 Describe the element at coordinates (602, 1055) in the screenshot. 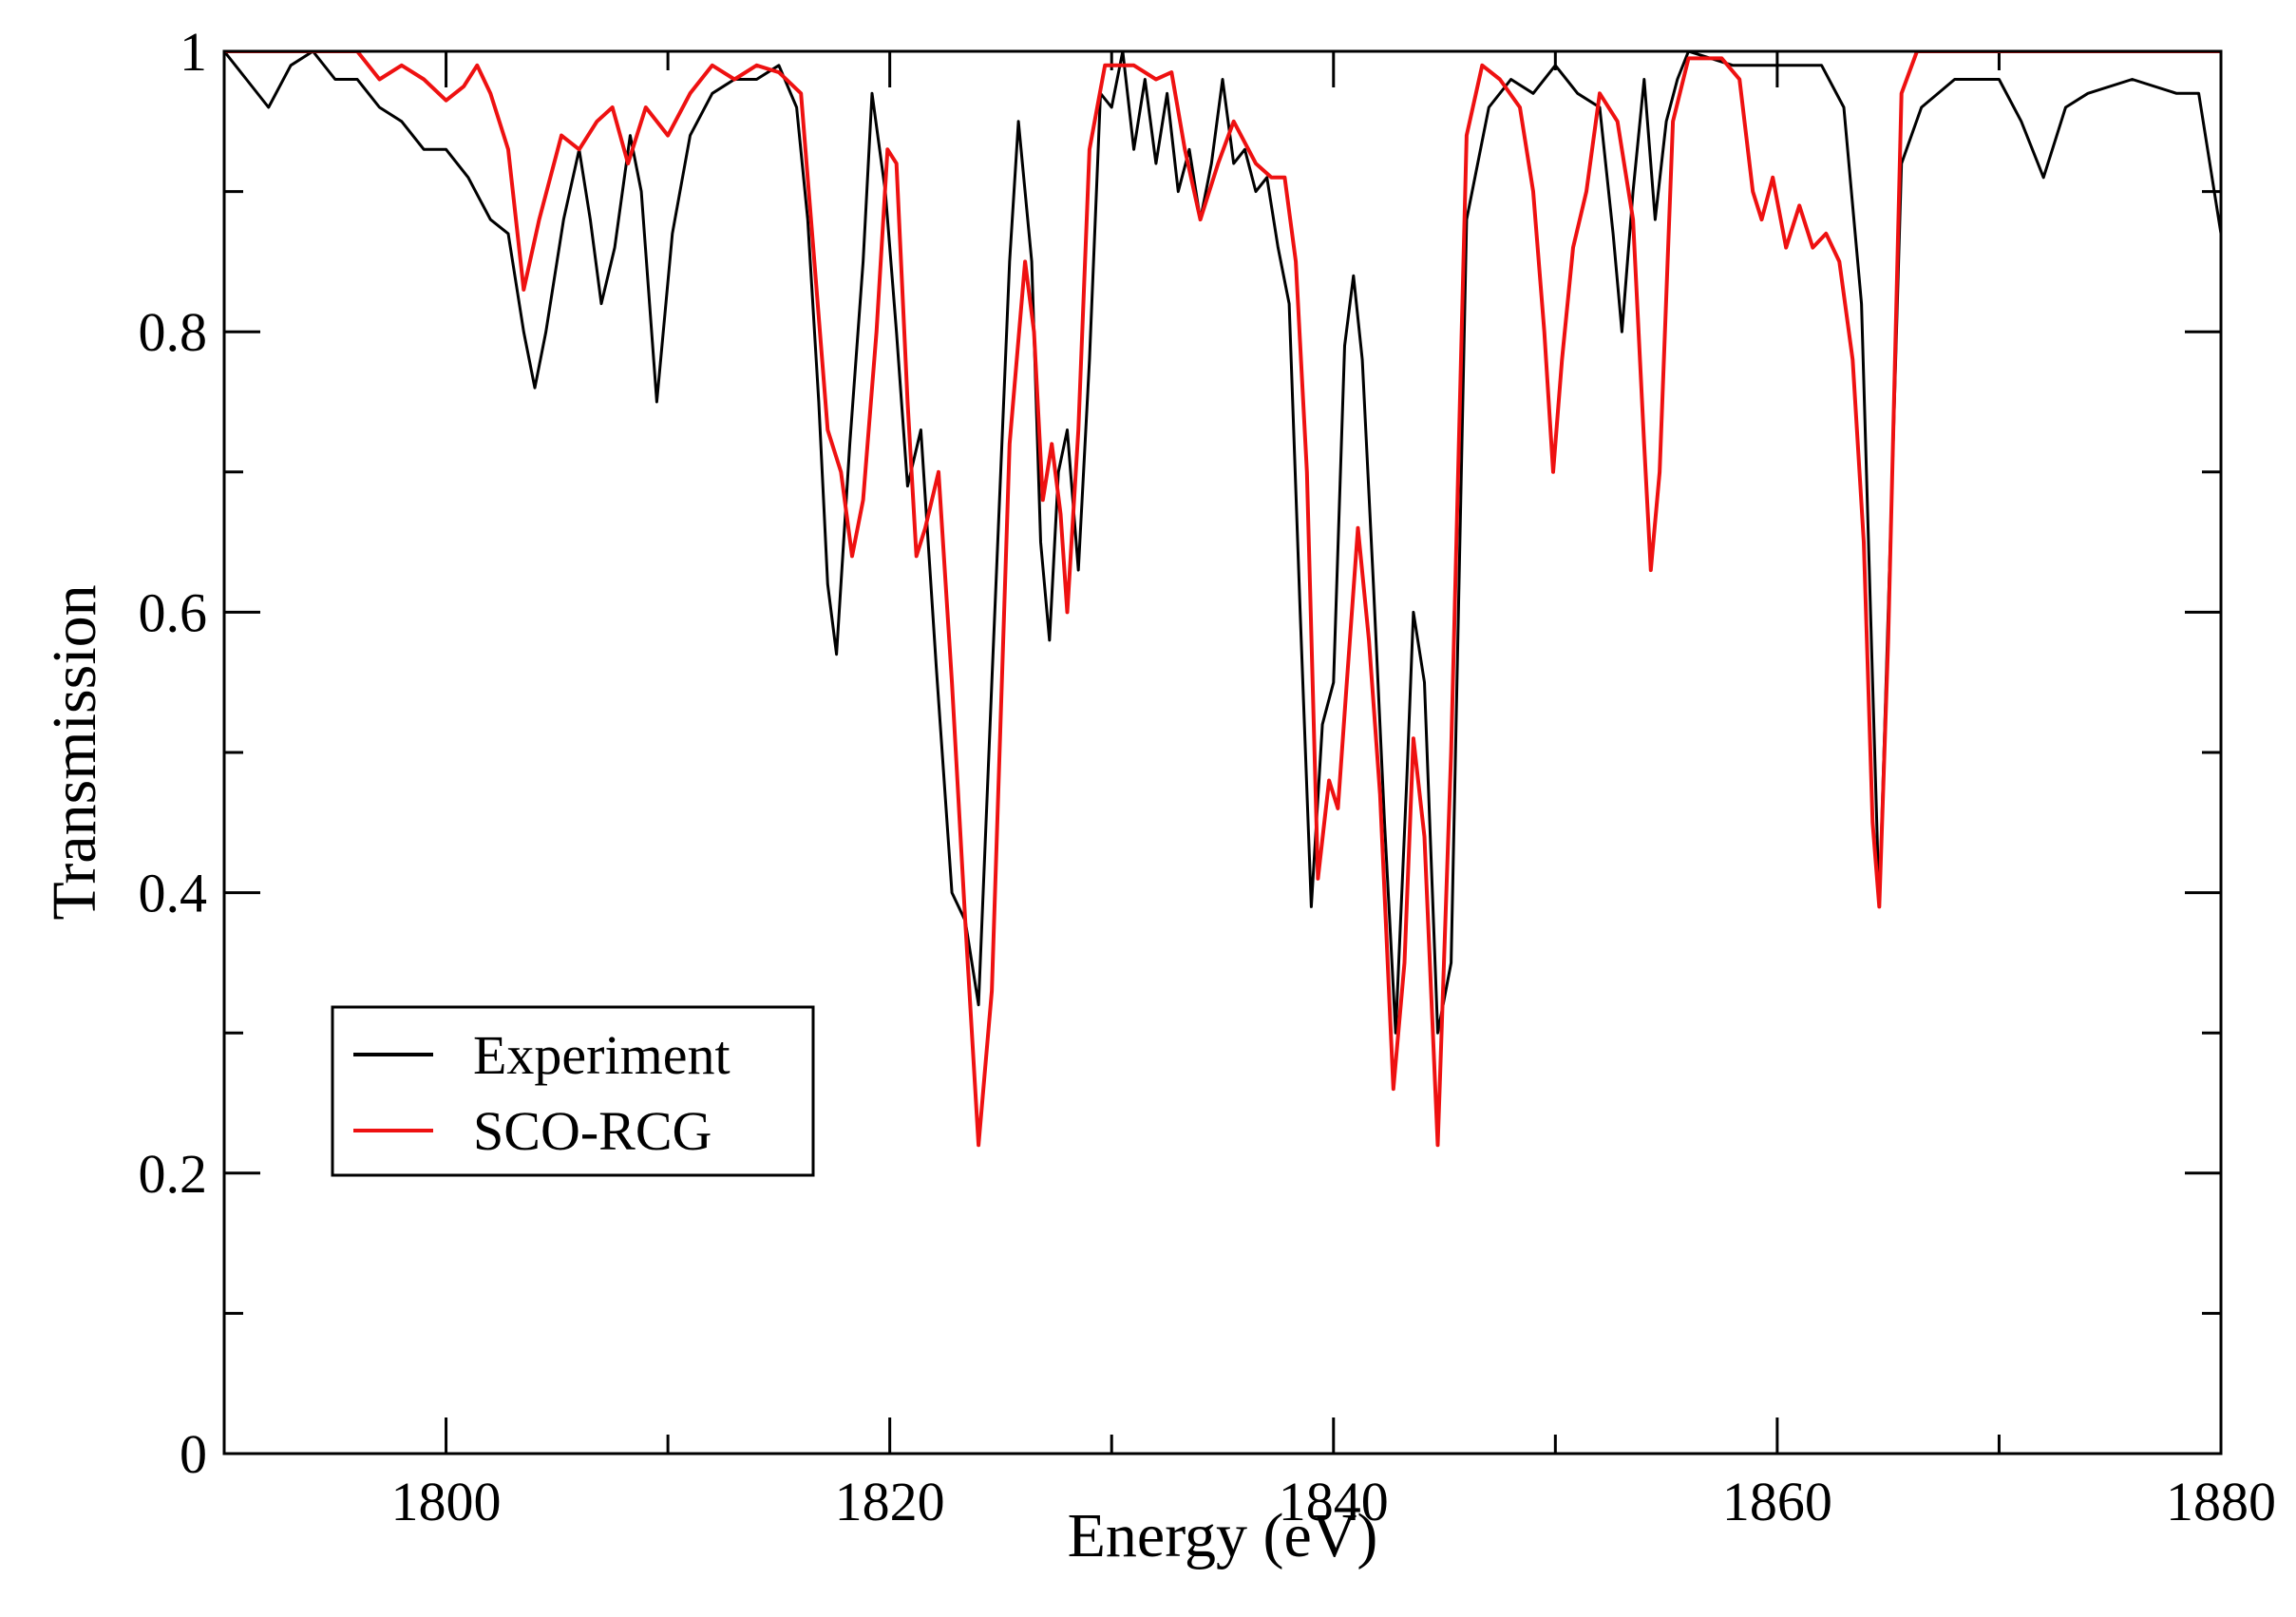

I see `legend-label-experiment: Experiment` at that location.